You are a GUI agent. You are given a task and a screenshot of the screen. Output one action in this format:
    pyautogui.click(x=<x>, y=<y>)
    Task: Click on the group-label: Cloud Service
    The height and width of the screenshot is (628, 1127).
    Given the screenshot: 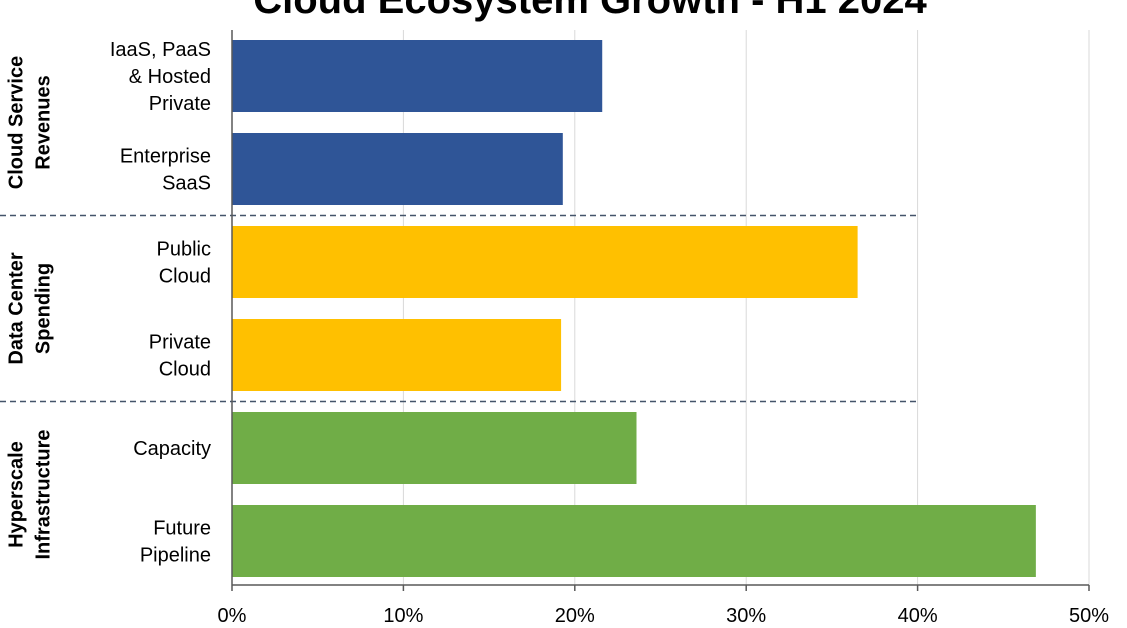 What is the action you would take?
    pyautogui.click(x=17, y=122)
    